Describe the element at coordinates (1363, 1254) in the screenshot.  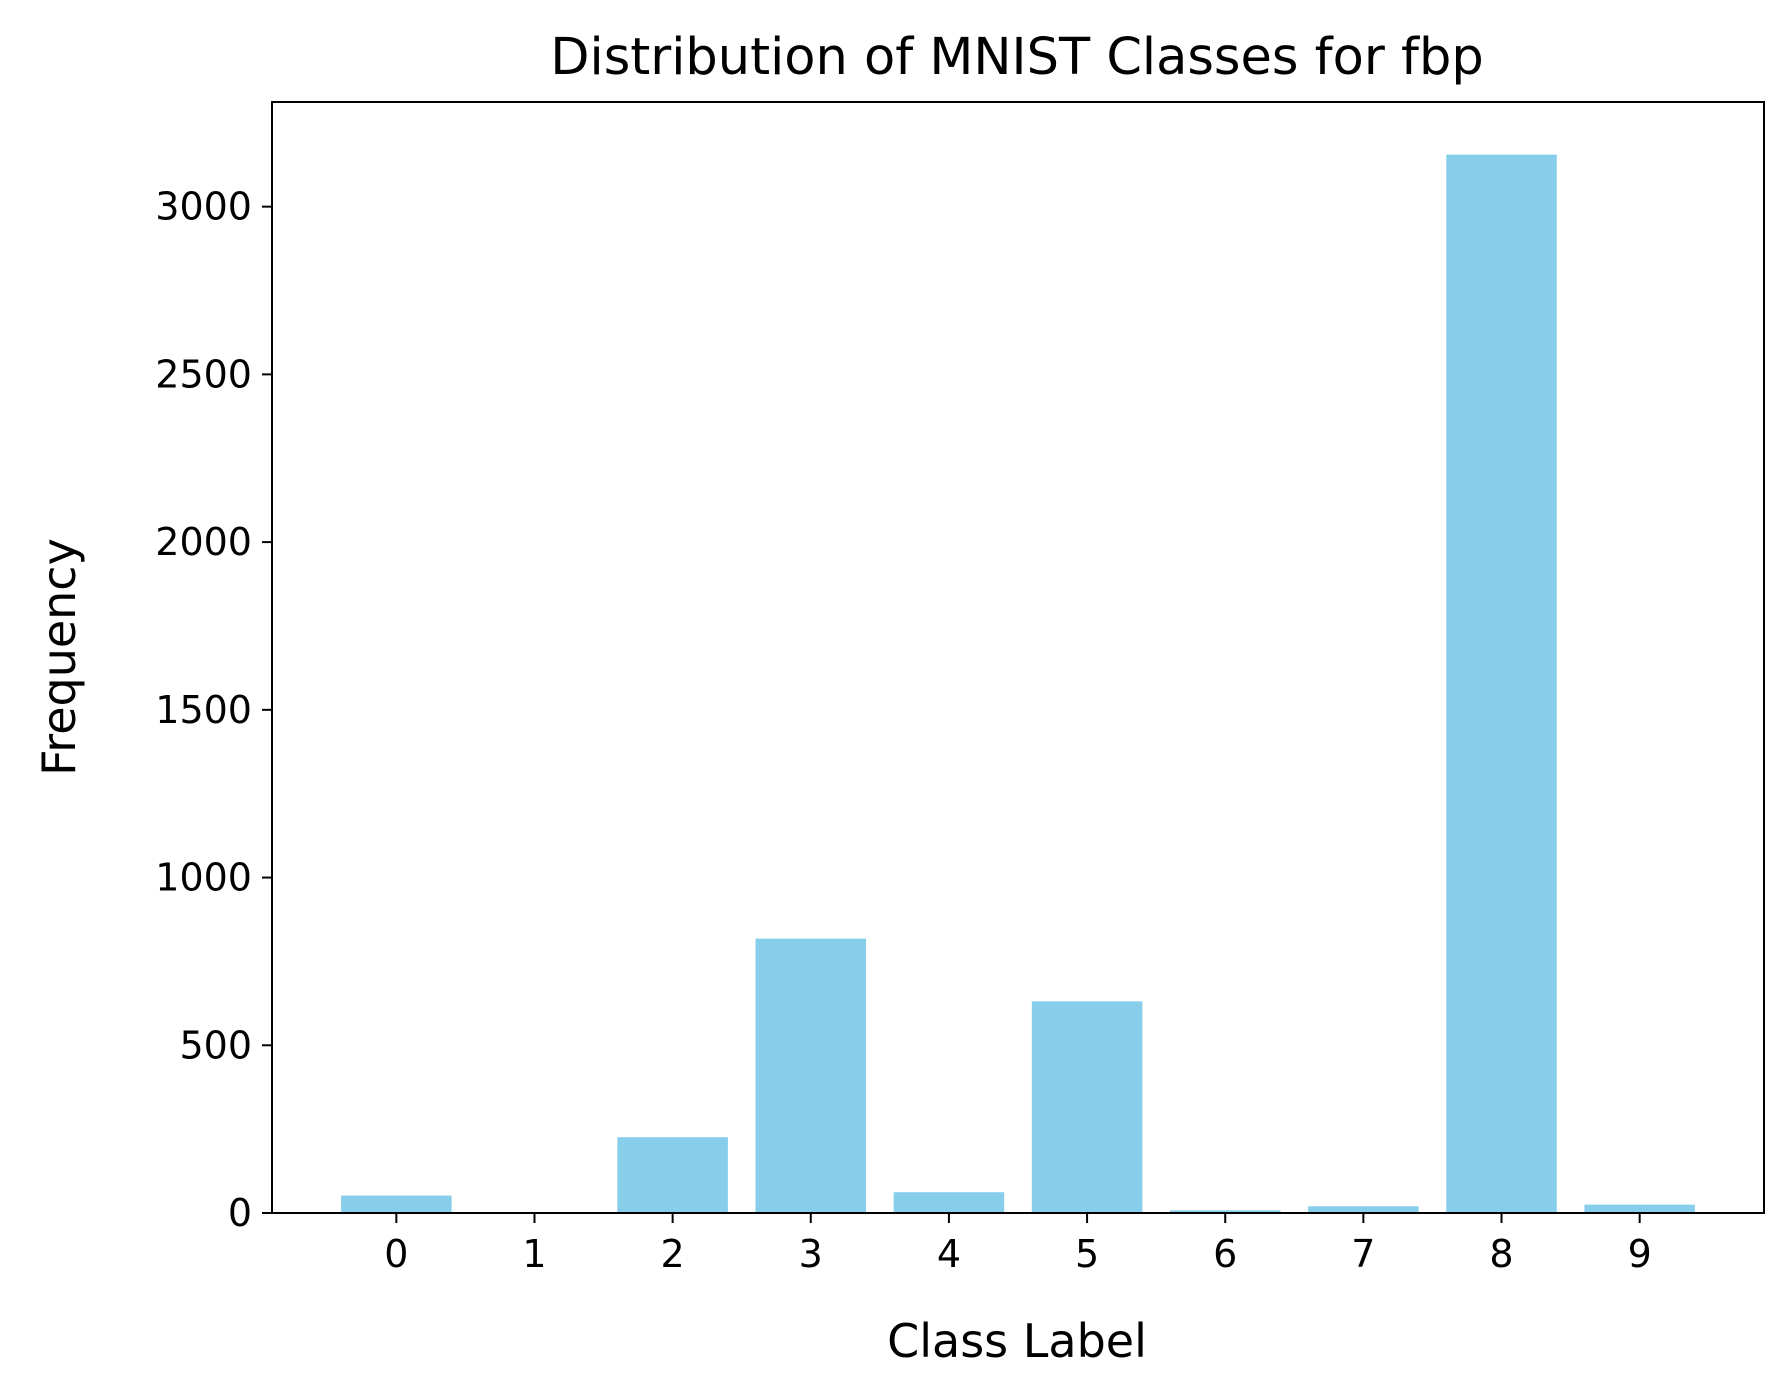
I see `x-tick-label: 7` at that location.